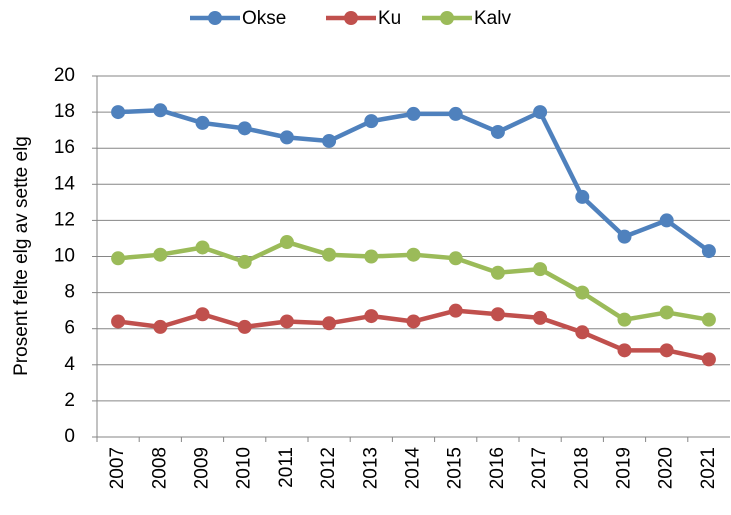 This screenshot has height=515, width=731. I want to click on x-tick-label: 2017, so click(539, 468).